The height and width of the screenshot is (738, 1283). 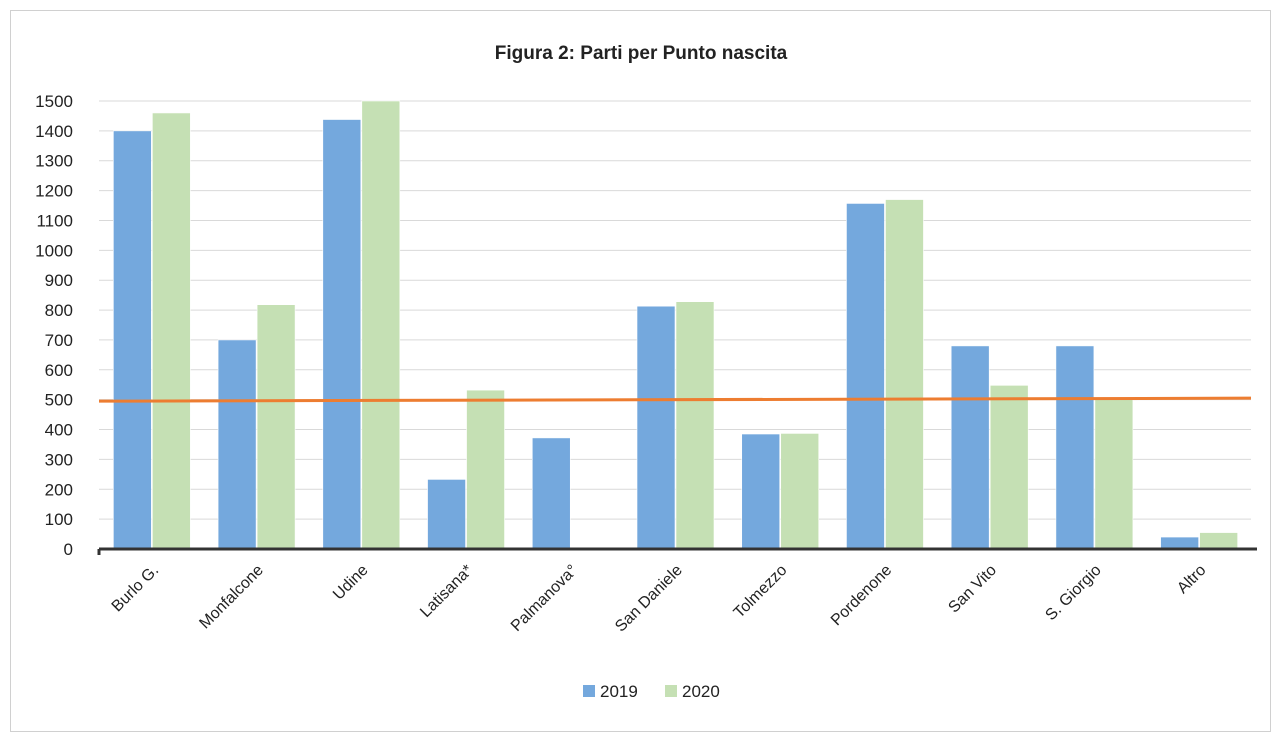 What do you see at coordinates (619, 691) in the screenshot?
I see `legend-label: 2019` at bounding box center [619, 691].